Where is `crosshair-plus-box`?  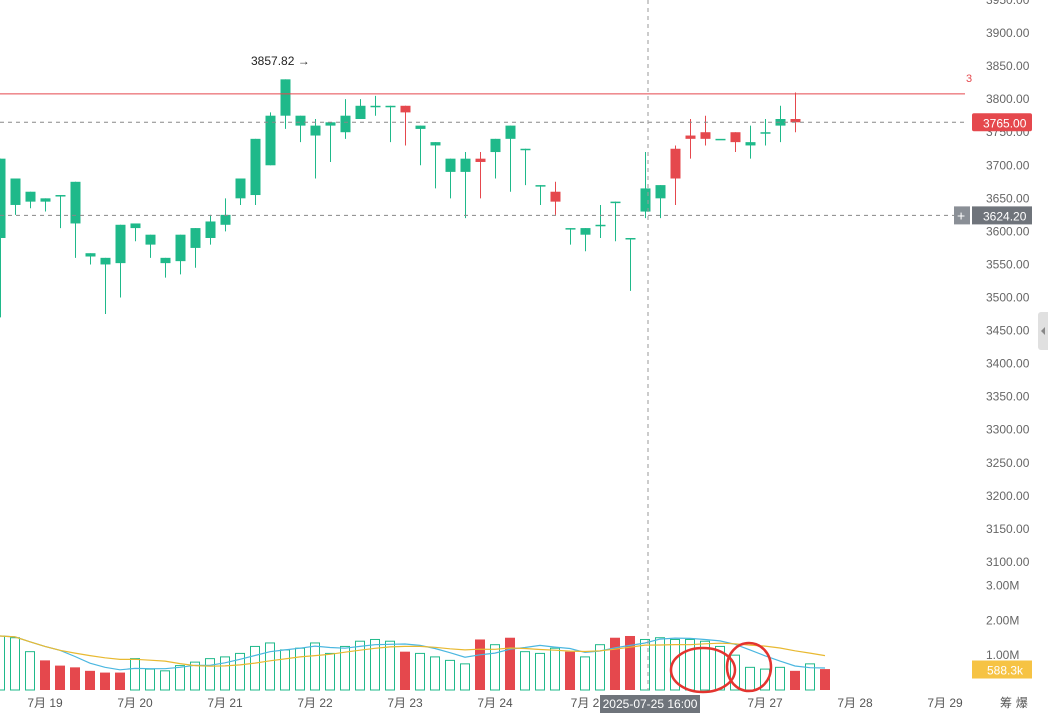
crosshair-plus-box is located at coordinates (962, 215).